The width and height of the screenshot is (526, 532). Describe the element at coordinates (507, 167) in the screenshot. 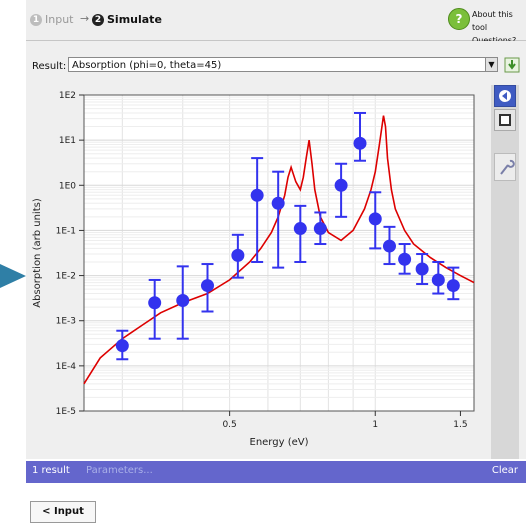

I see `wrench-icon` at that location.